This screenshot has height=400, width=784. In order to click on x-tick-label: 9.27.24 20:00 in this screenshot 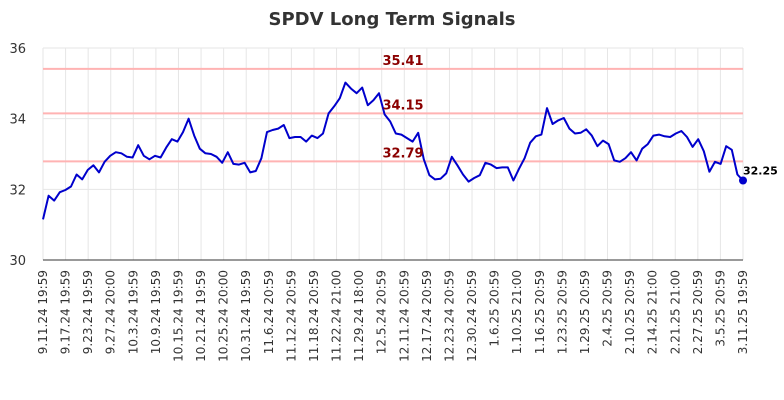, I will do `click(111, 312)`.